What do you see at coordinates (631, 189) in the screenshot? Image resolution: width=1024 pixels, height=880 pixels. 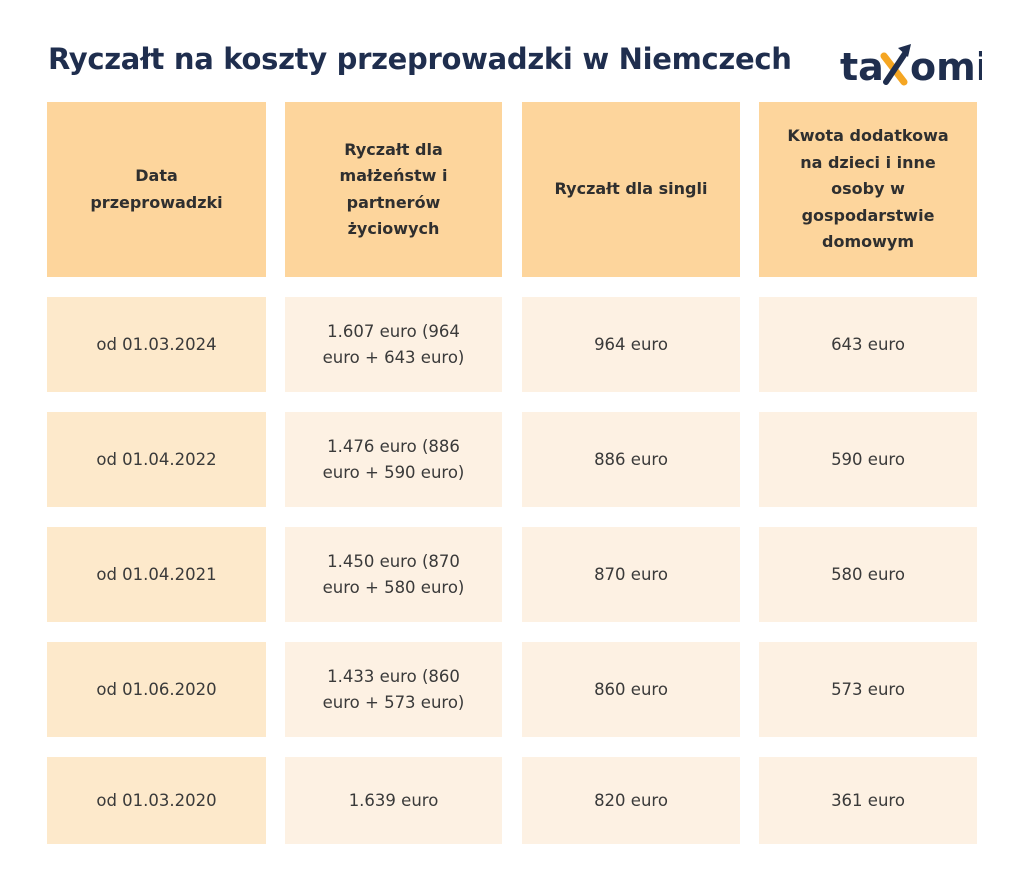 I see `header-singles: Ryczałt dla singli` at bounding box center [631, 189].